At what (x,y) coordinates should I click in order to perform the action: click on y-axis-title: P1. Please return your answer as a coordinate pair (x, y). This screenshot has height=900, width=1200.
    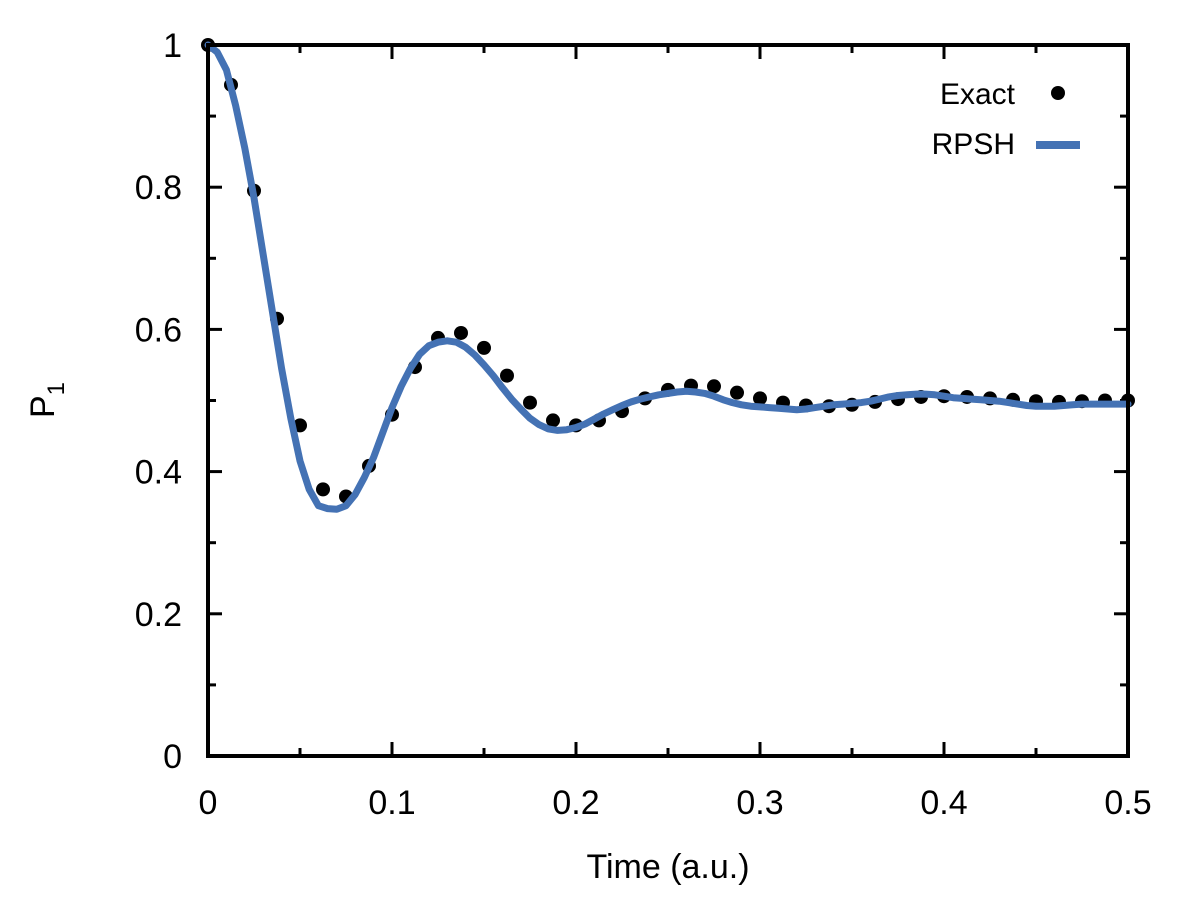
    Looking at the image, I should click on (47, 400).